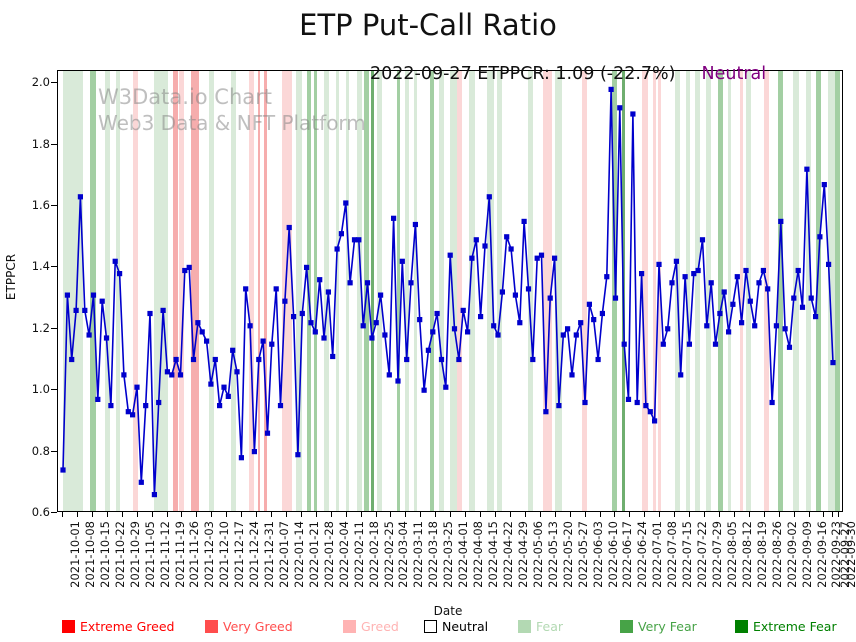  I want to click on latest-value-annotation: 2022-09-27 ETPPCR: 1.09 (-22.7%) Neutral, so click(568, 74).